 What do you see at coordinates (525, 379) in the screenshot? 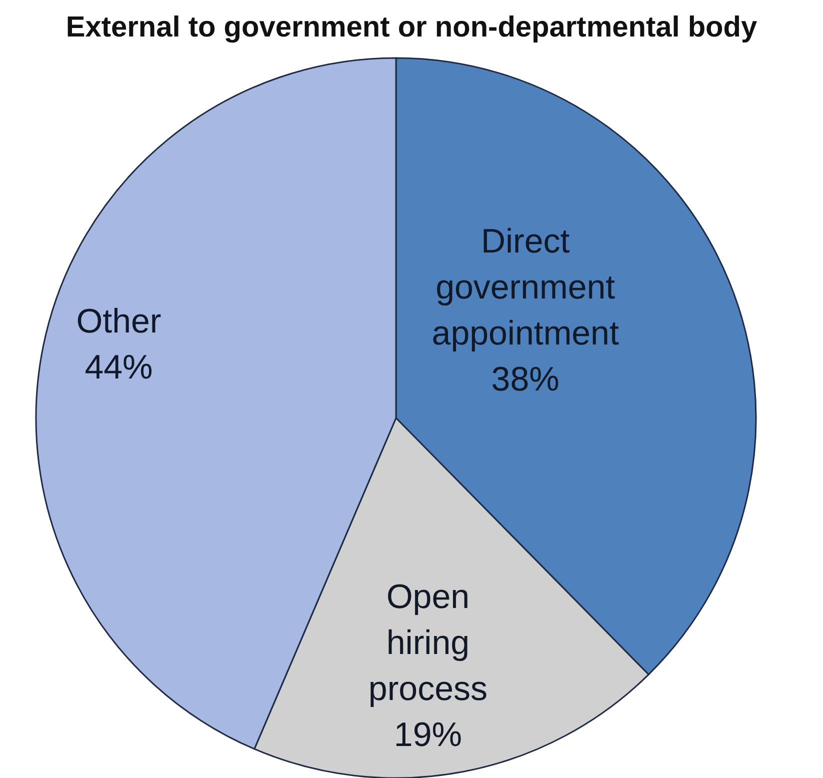
I see `data-label: 38%` at bounding box center [525, 379].